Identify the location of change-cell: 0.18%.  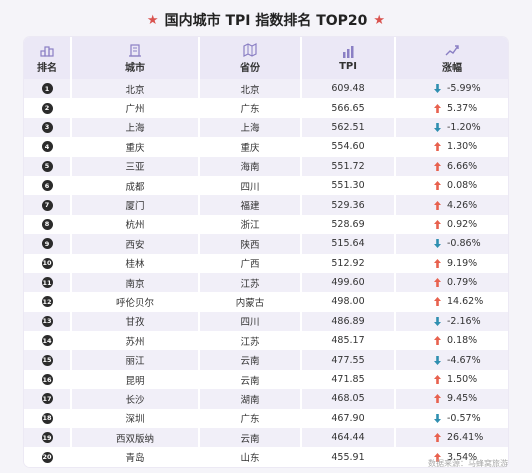
(451, 341).